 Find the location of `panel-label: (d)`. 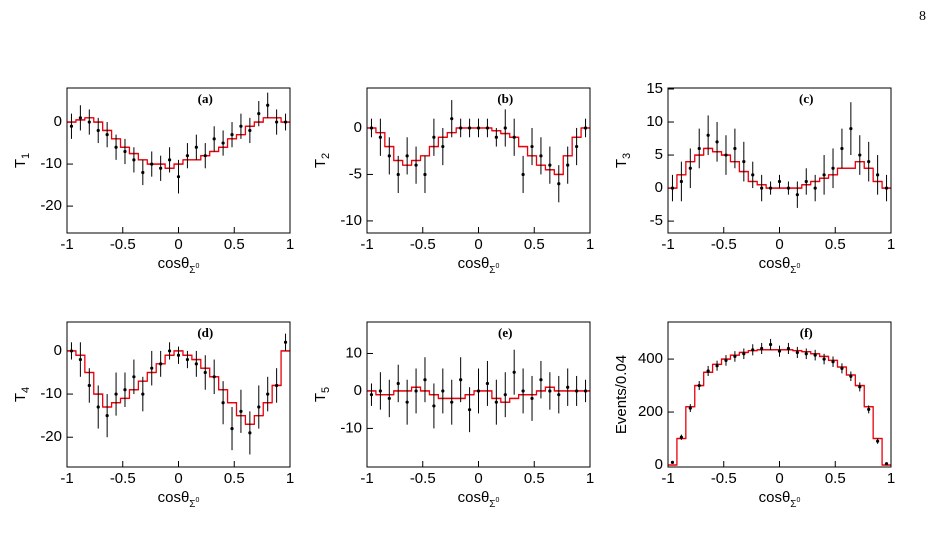

panel-label: (d) is located at coordinates (205, 332).